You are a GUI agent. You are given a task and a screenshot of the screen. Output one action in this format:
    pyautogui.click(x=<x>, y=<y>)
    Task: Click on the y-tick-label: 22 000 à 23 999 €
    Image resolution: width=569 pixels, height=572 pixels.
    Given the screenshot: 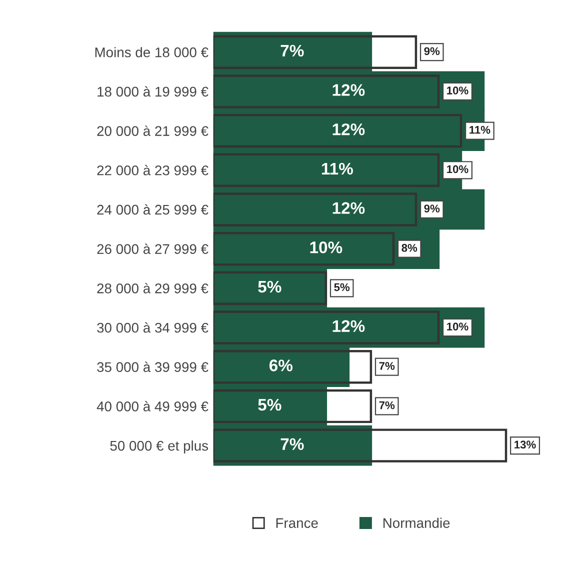 What is the action you would take?
    pyautogui.click(x=152, y=170)
    